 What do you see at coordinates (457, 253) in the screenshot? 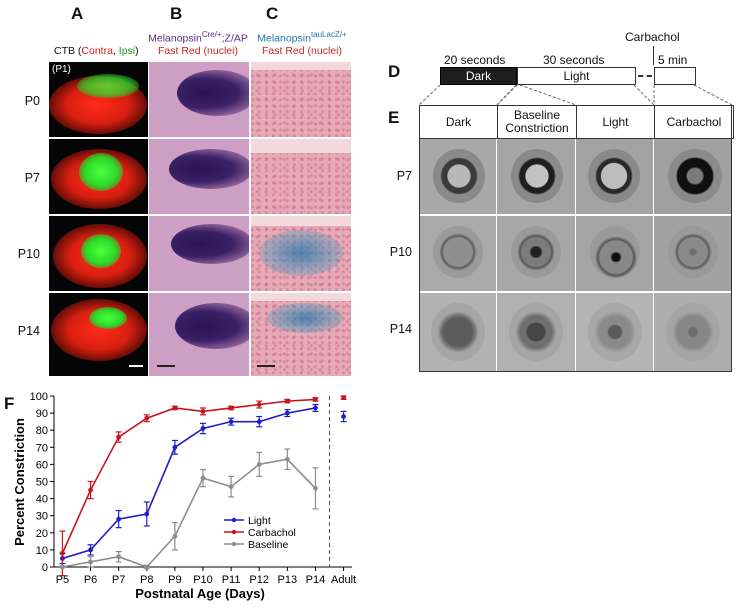
I see `pupil-image-p10-dark` at bounding box center [457, 253].